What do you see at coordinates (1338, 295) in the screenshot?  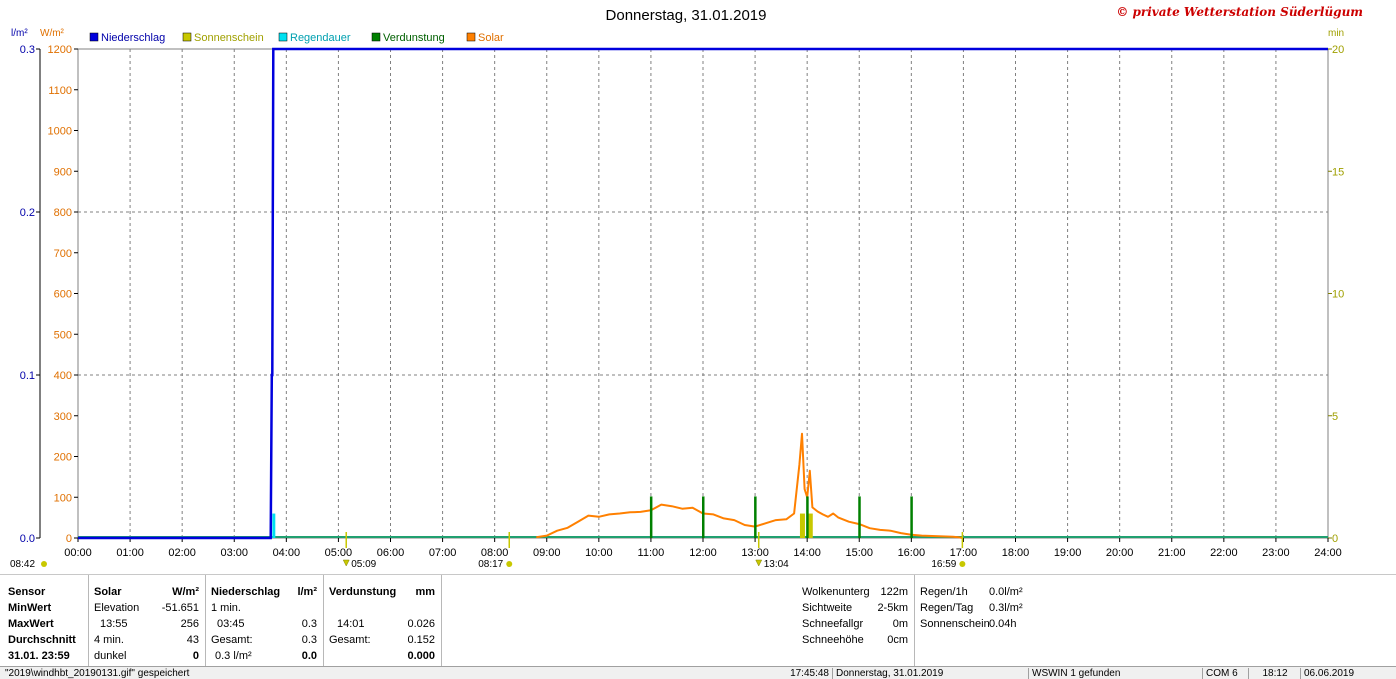 I see `minutes-tick-label: 10` at bounding box center [1338, 295].